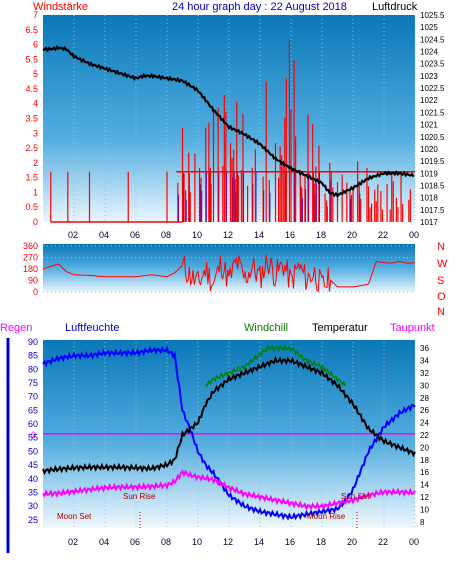  What do you see at coordinates (429, 100) in the screenshot?
I see `pressure-tick: 1022` at bounding box center [429, 100].